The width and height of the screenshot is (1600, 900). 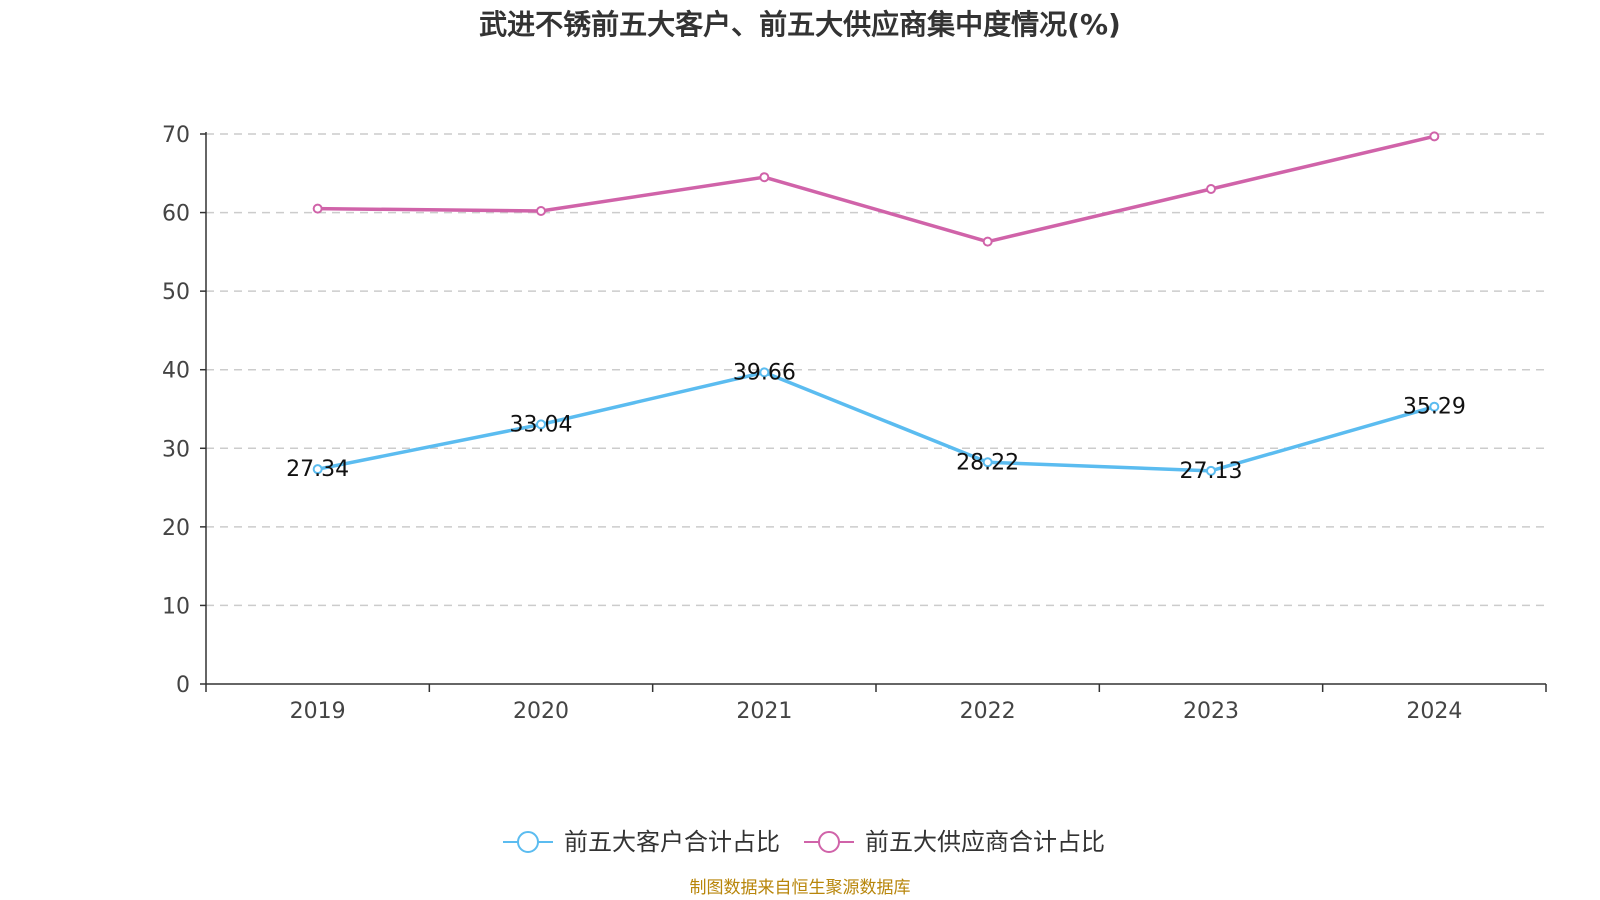 I want to click on data-label: 35.29, so click(x=1434, y=407).